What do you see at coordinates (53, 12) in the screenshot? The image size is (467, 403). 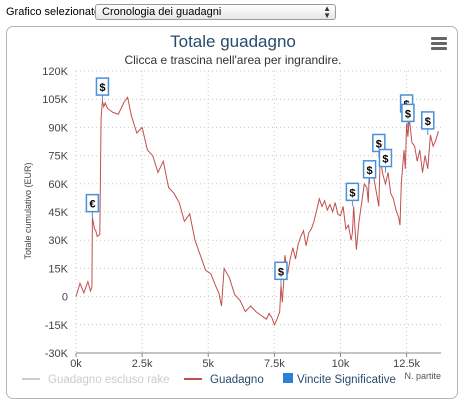 I see `chart-selector-label: Grafico selezionato` at bounding box center [53, 12].